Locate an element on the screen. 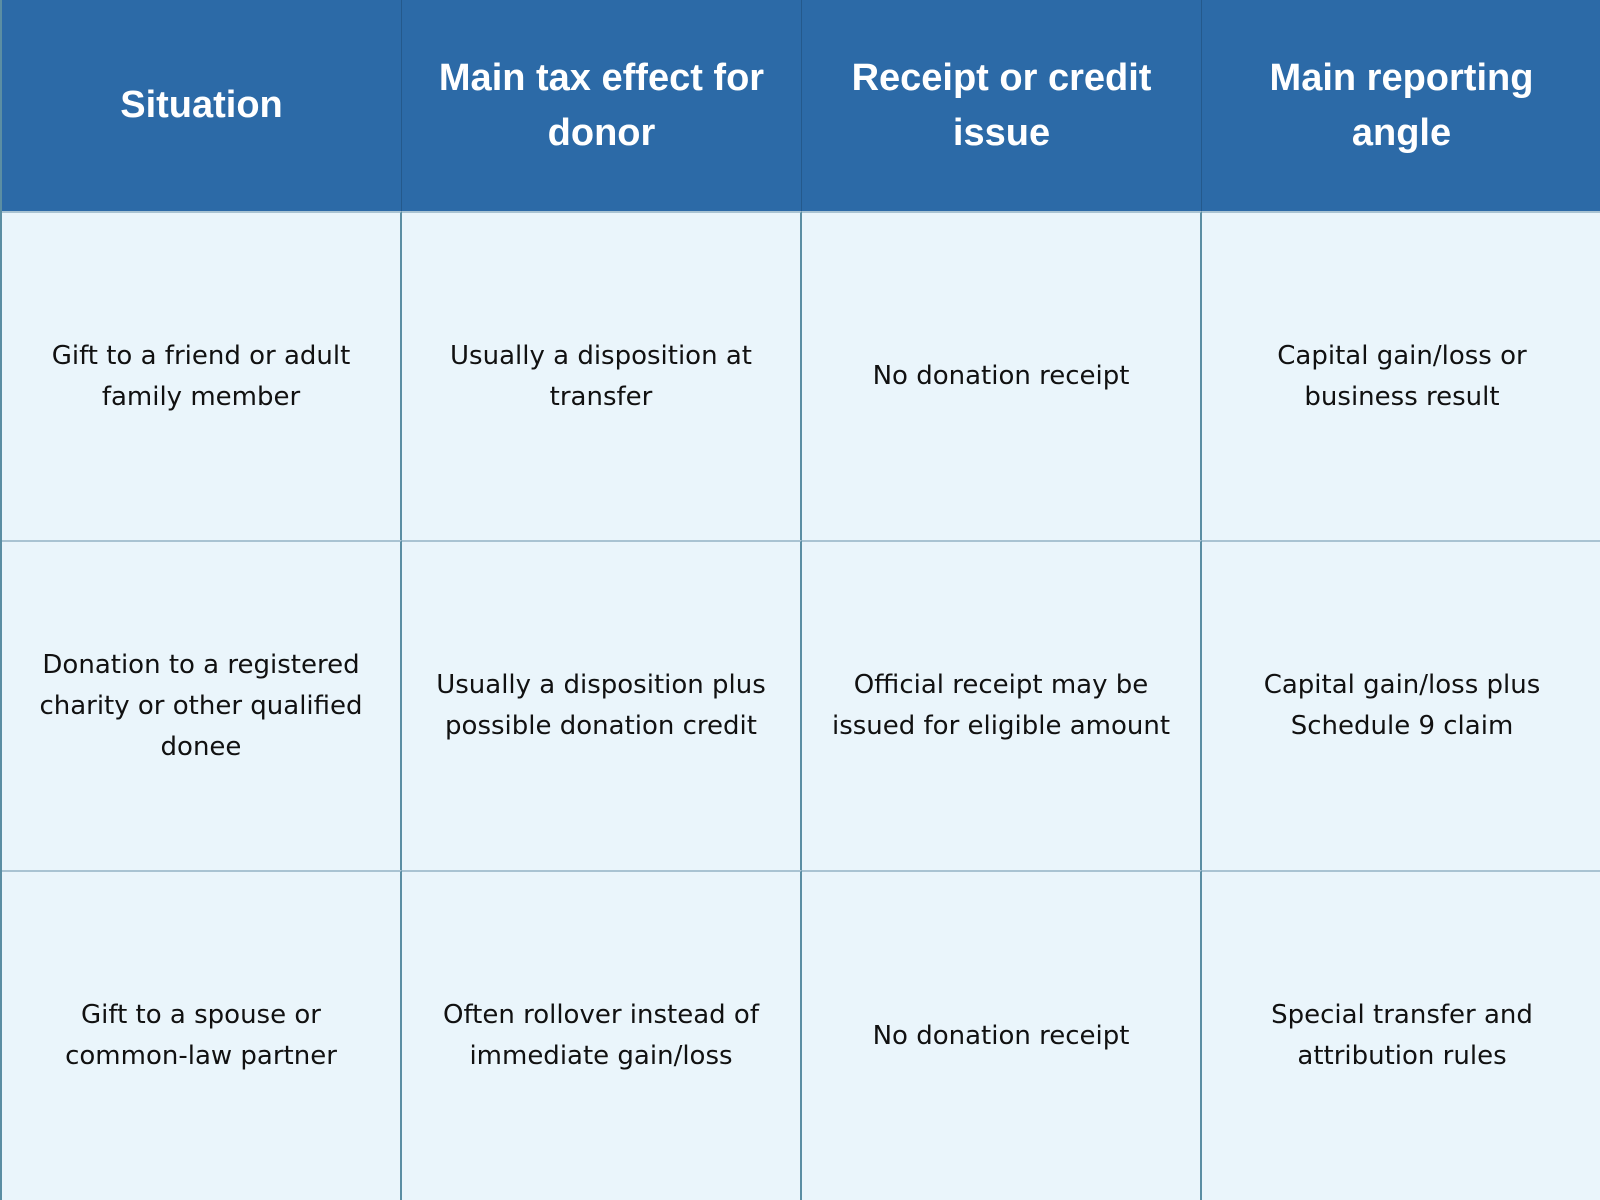 This screenshot has height=1200, width=1600. header-reporting-angle: Main reporting angle is located at coordinates (1401, 105).